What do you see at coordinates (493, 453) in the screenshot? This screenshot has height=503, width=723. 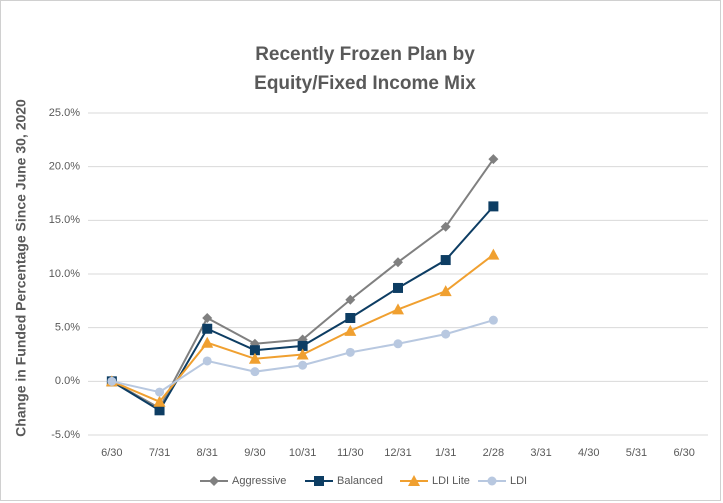 I see `x-tick-label: 2/28` at bounding box center [493, 453].